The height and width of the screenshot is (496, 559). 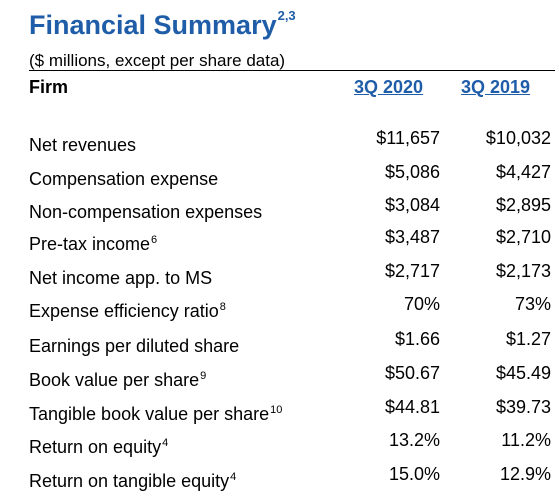 What do you see at coordinates (290, 209) in the screenshot?
I see `table-row: Non-compensation expenses $3,084 $2,895` at bounding box center [290, 209].